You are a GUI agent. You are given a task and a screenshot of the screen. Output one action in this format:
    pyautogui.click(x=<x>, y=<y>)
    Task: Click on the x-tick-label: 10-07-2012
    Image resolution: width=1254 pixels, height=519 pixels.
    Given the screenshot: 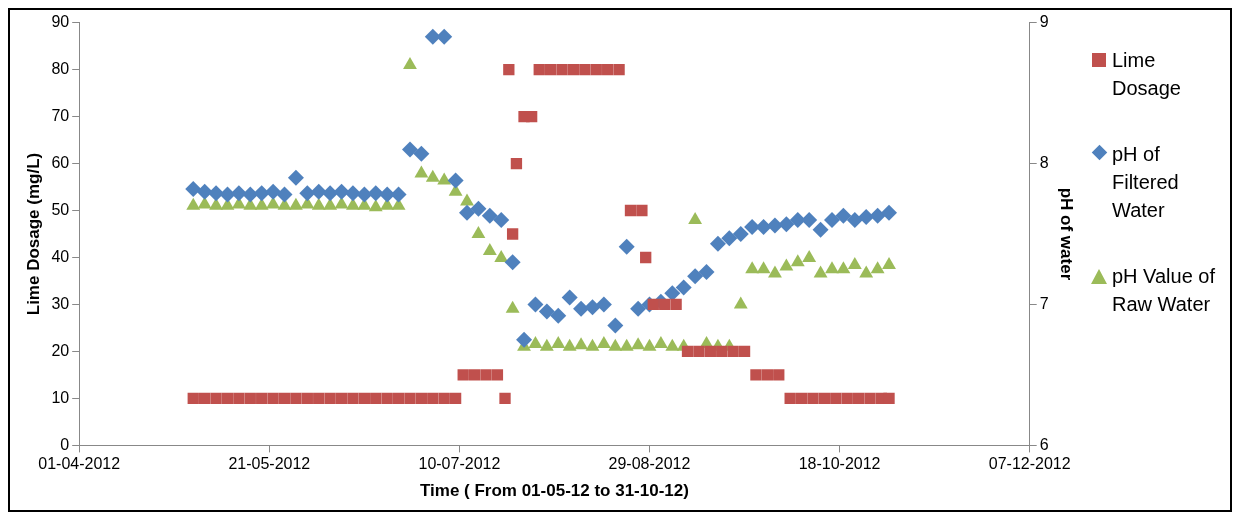 What is the action you would take?
    pyautogui.click(x=459, y=464)
    